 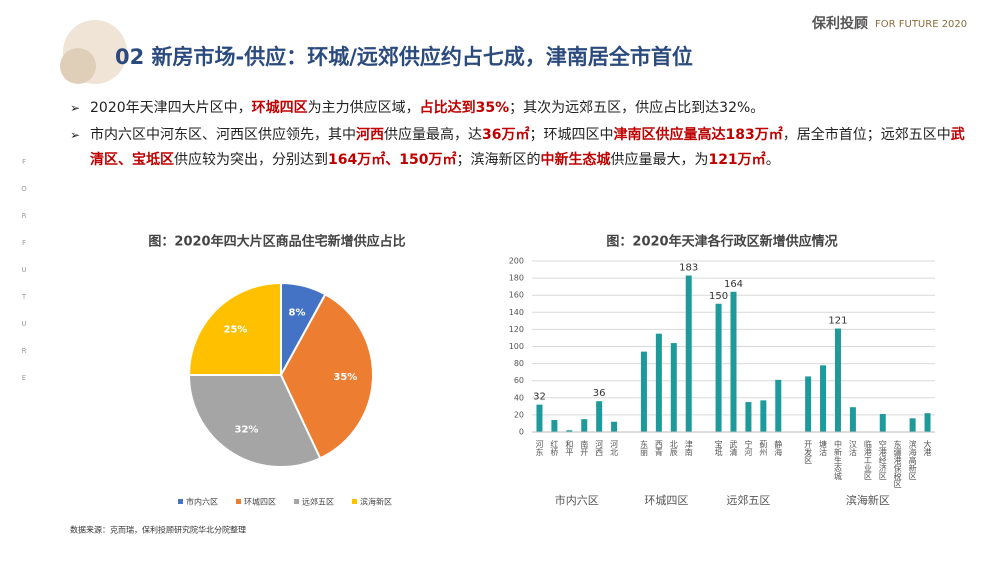 I want to click on legend-swatch, so click(x=238, y=501).